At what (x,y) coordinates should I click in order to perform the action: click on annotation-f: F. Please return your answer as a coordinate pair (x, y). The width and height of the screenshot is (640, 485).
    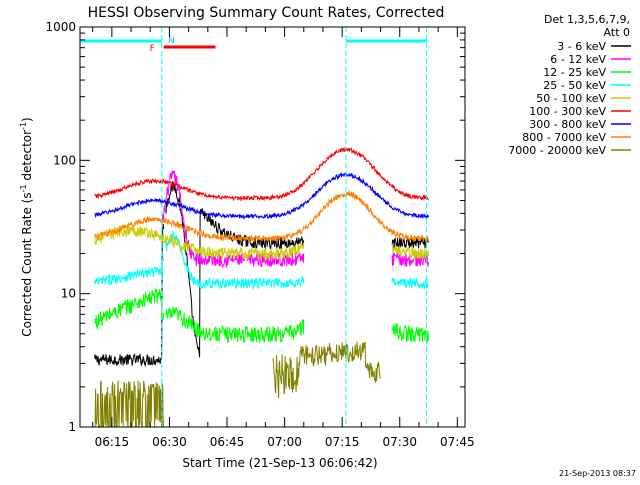
    Looking at the image, I should click on (152, 49).